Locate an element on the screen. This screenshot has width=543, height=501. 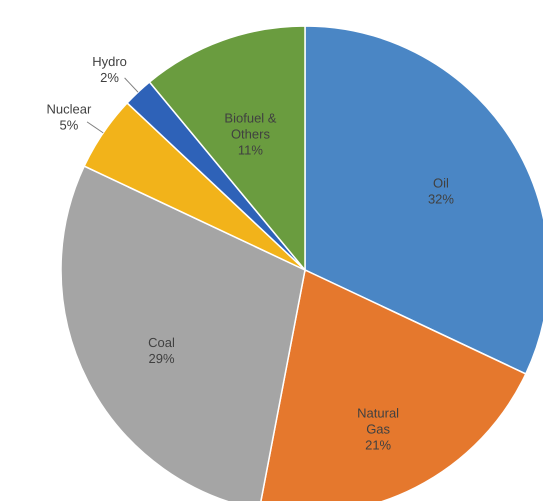
slice-label: Oil is located at coordinates (441, 183).